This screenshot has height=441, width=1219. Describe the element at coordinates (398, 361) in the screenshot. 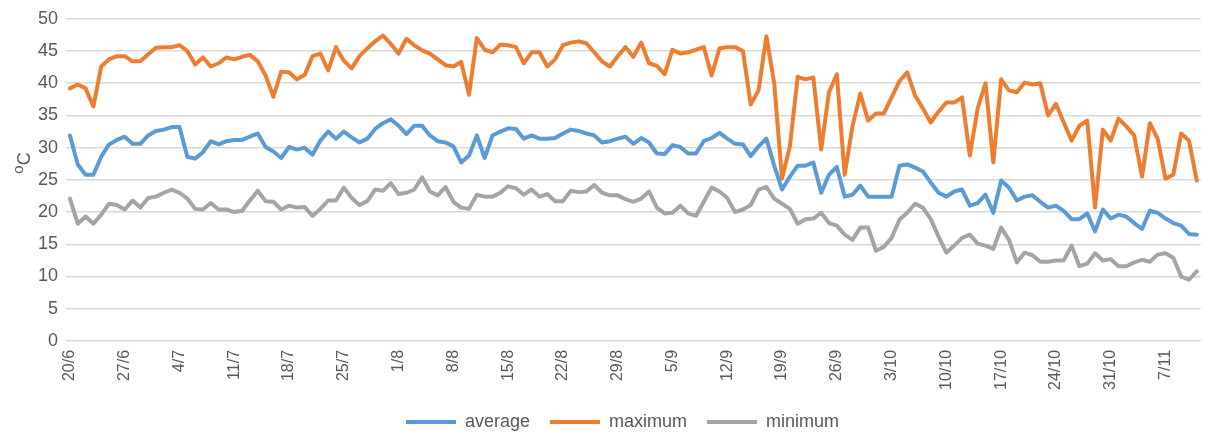

I see `x-tick-label: 1/8` at that location.